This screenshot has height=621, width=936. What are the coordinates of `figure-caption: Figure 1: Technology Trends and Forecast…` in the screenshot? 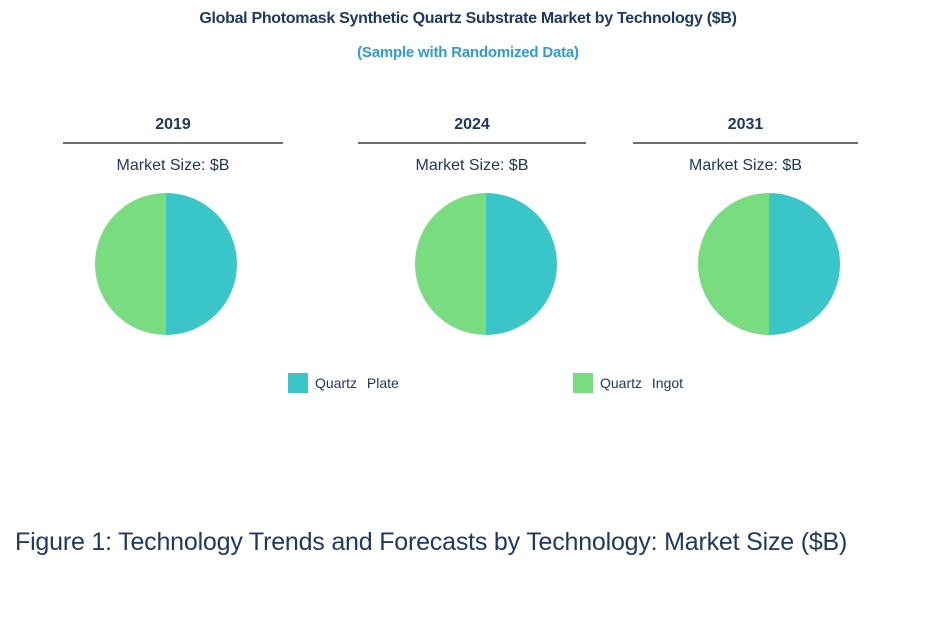 It's located at (431, 542).